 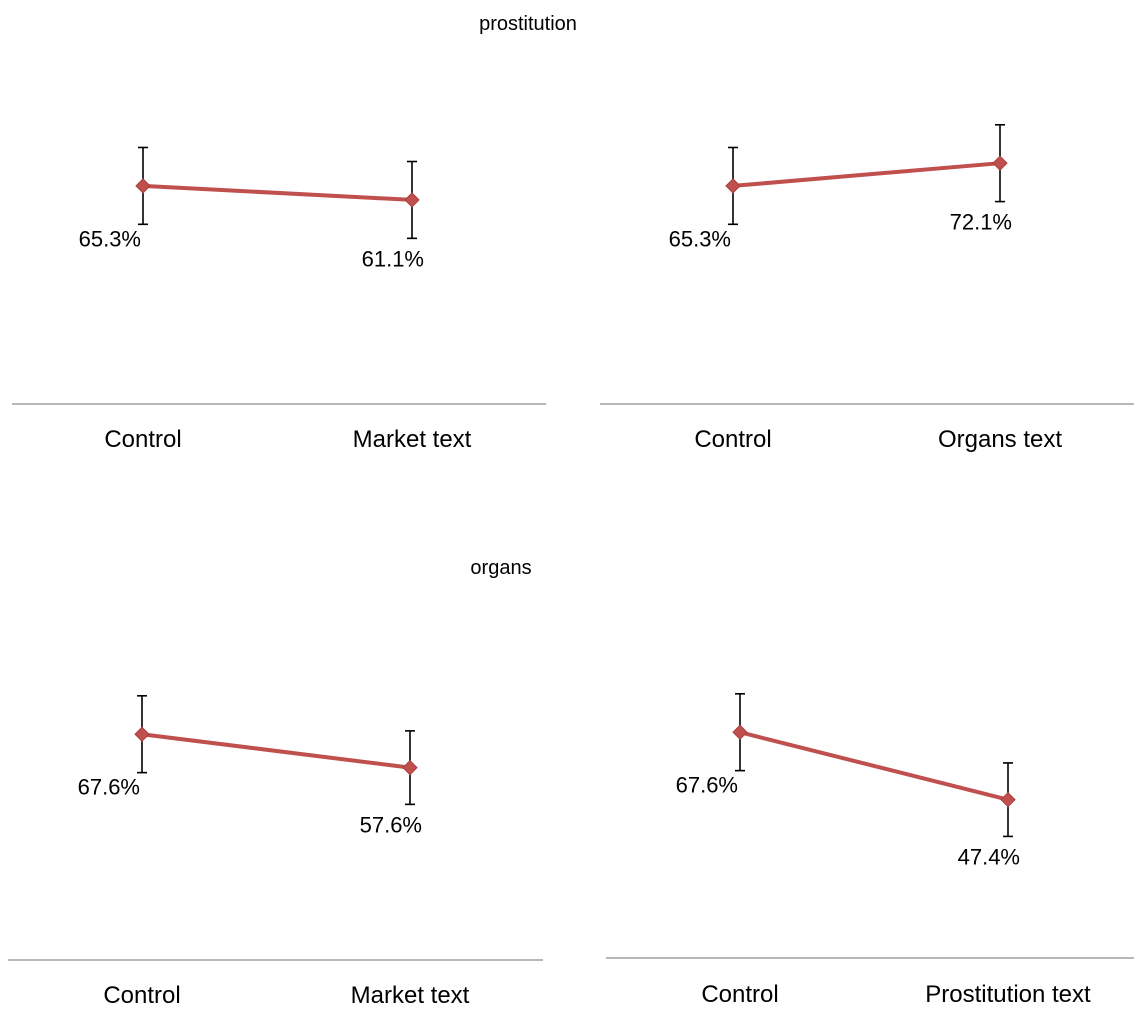 I want to click on x-tick-label: Organs text, so click(x=1000, y=439).